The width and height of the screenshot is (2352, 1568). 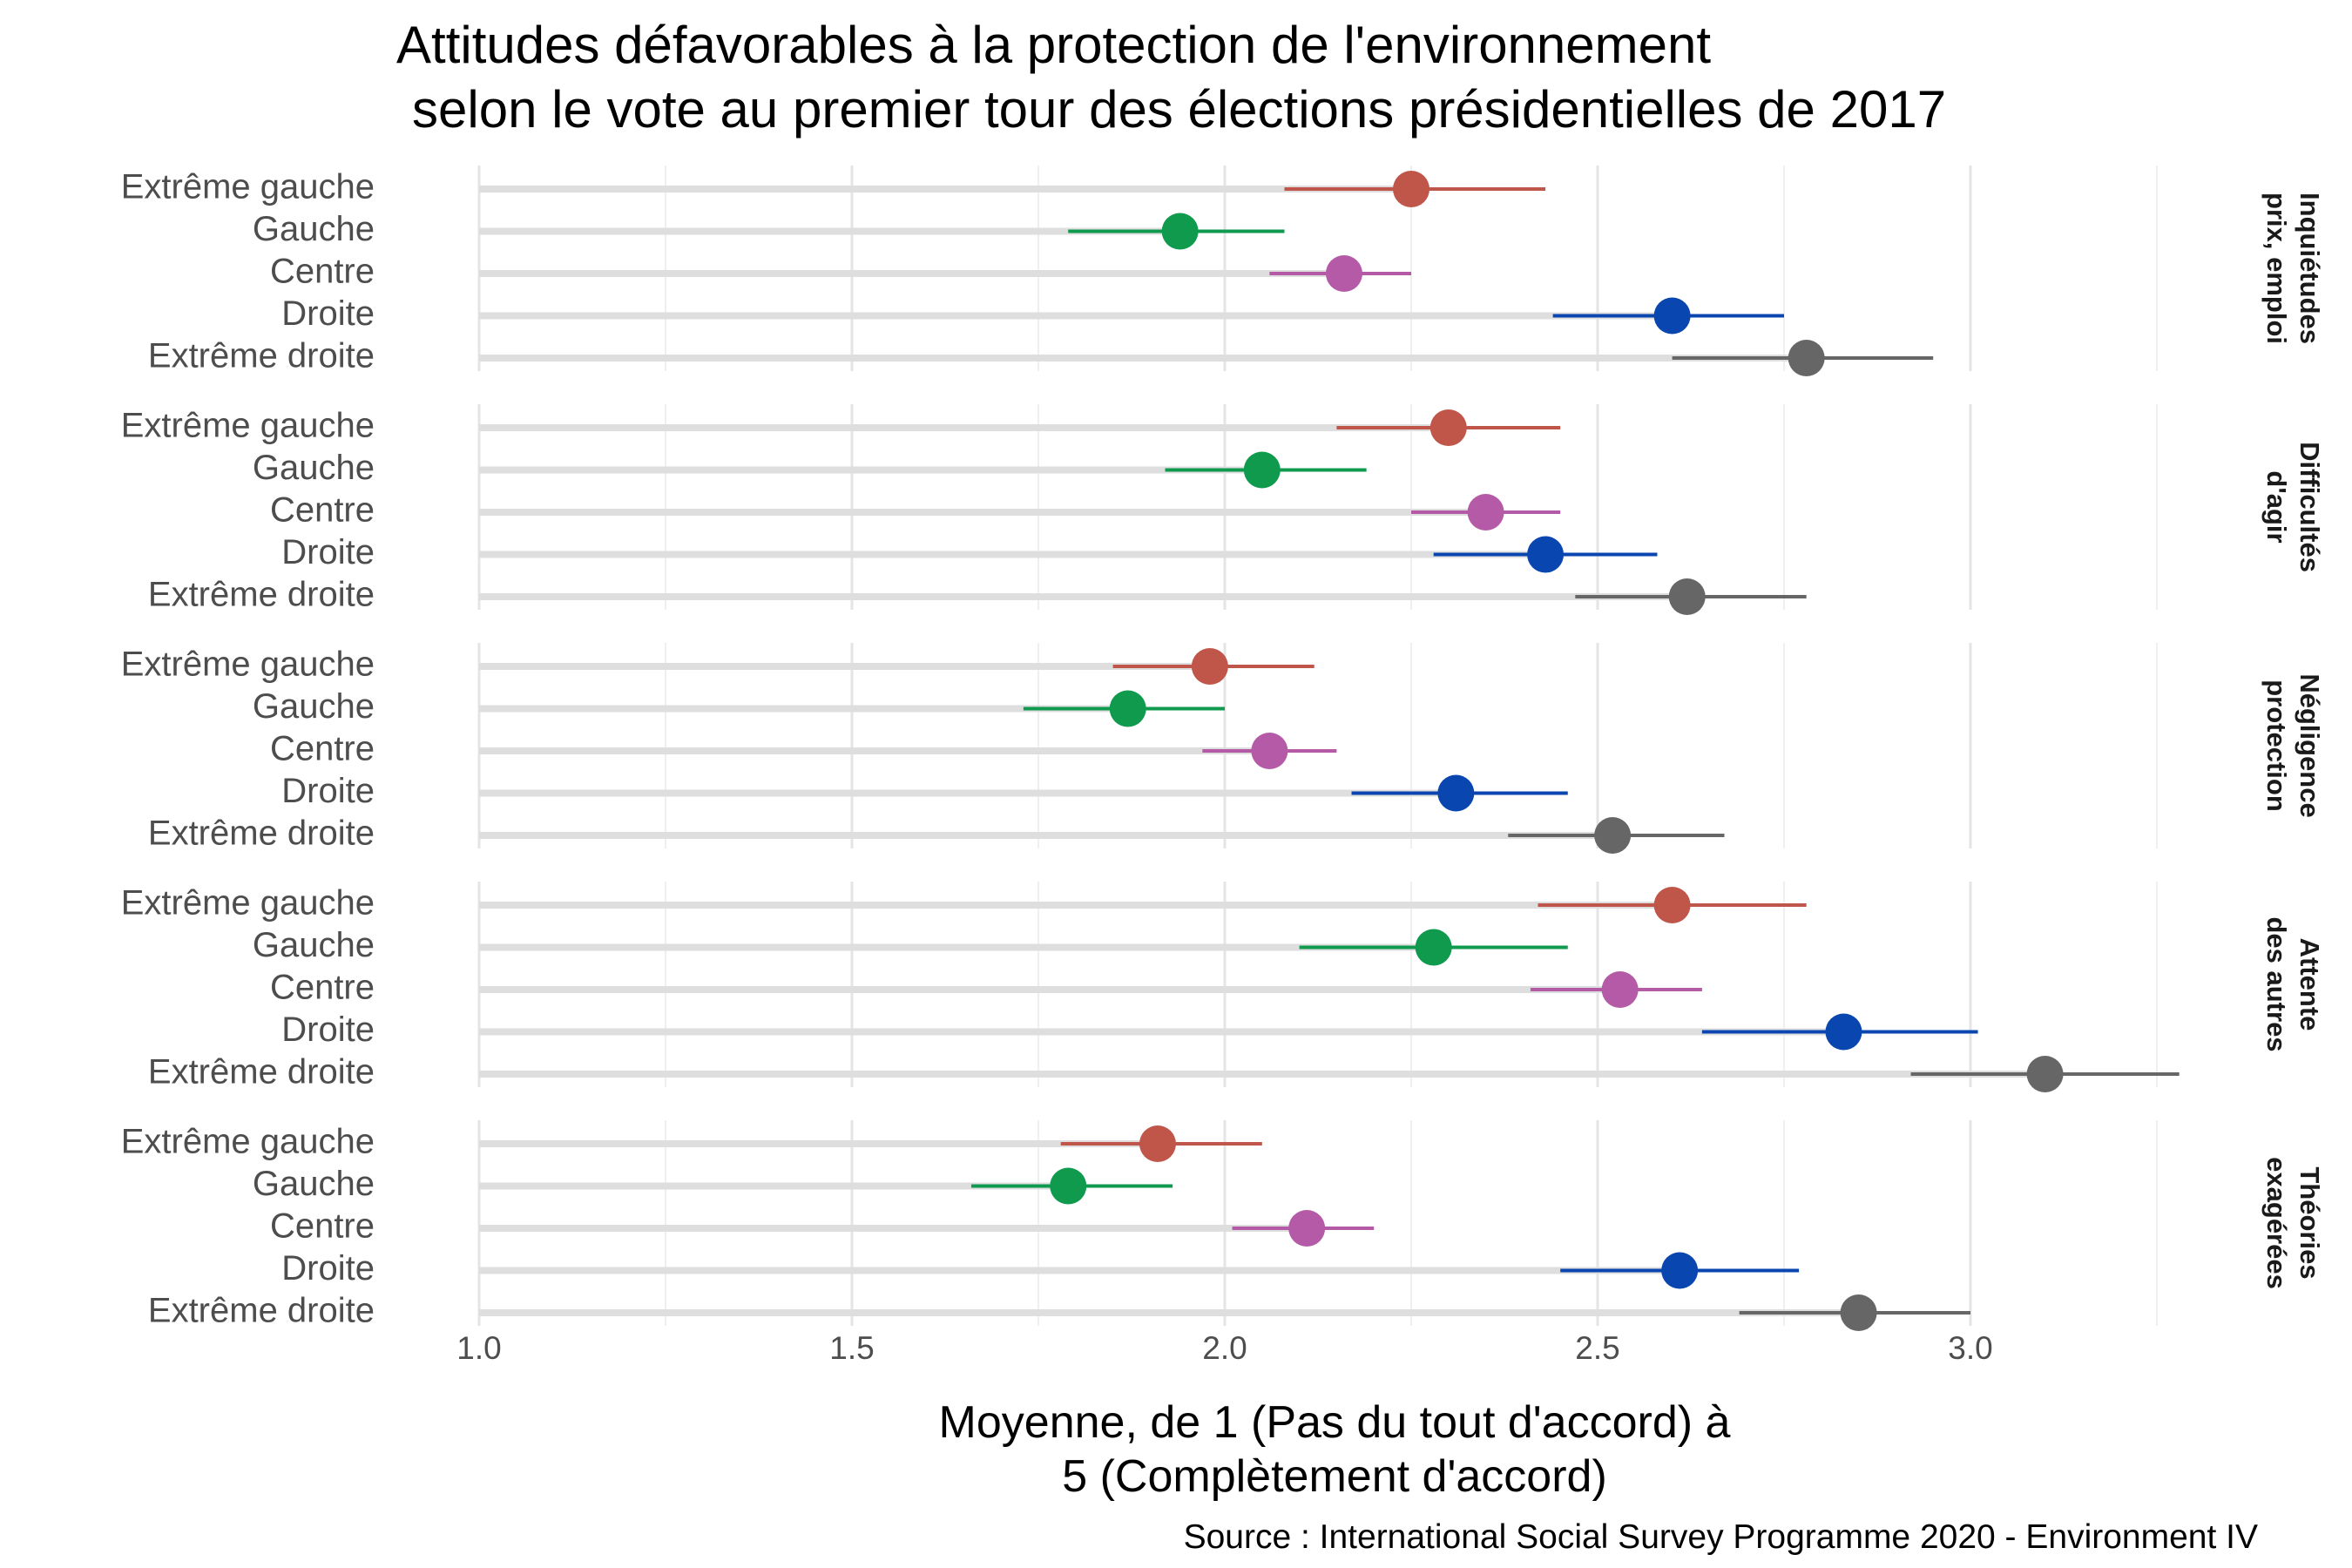 I want to click on x-tick-label: 3.0, so click(x=1970, y=1348).